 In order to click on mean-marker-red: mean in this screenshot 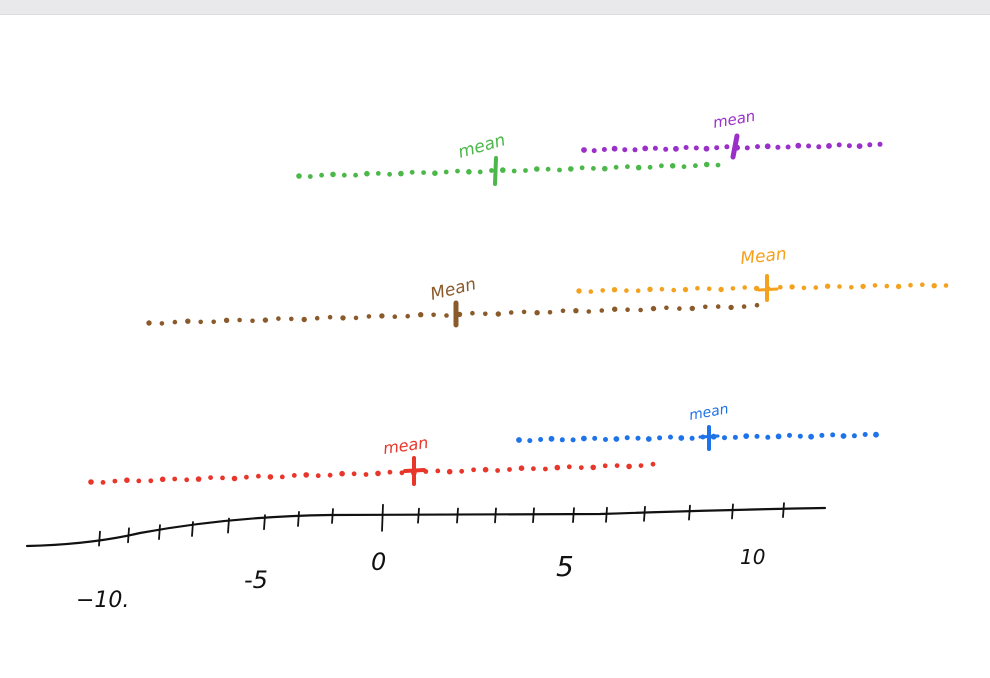, I will do `click(405, 459)`.